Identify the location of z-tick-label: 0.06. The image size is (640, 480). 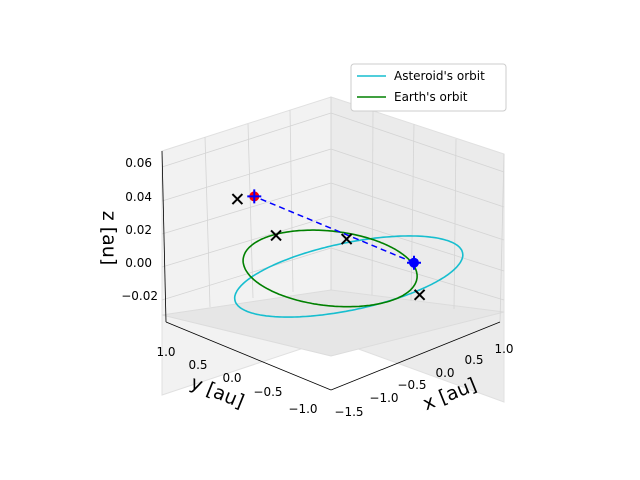
(138, 163).